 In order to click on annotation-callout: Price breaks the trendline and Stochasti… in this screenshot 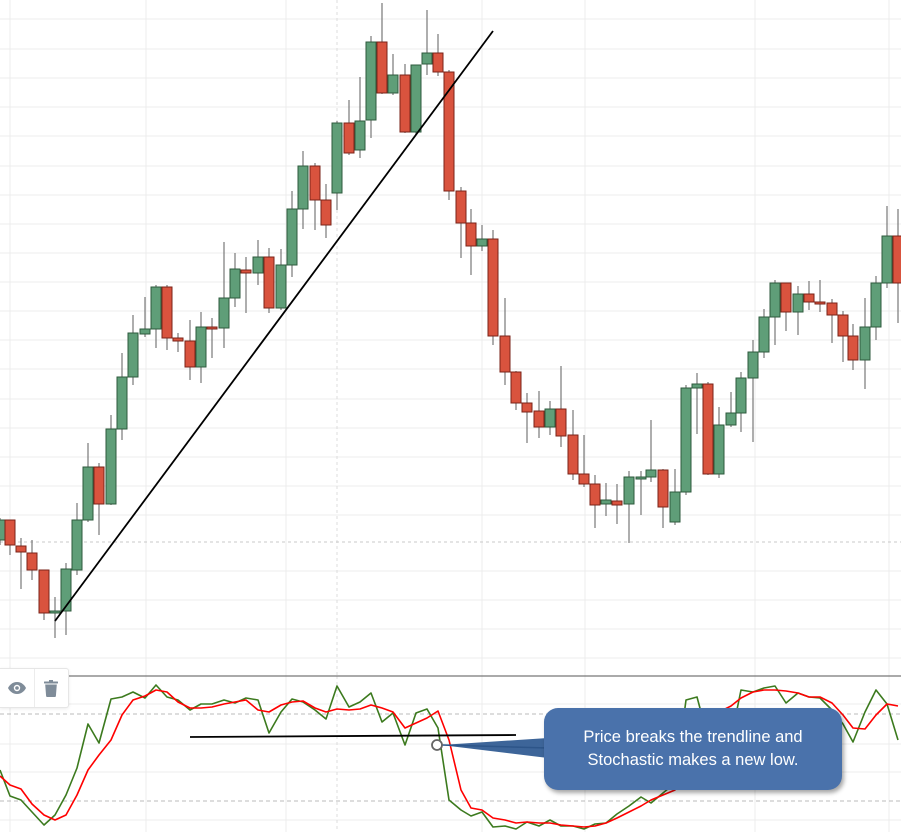, I will do `click(693, 749)`.